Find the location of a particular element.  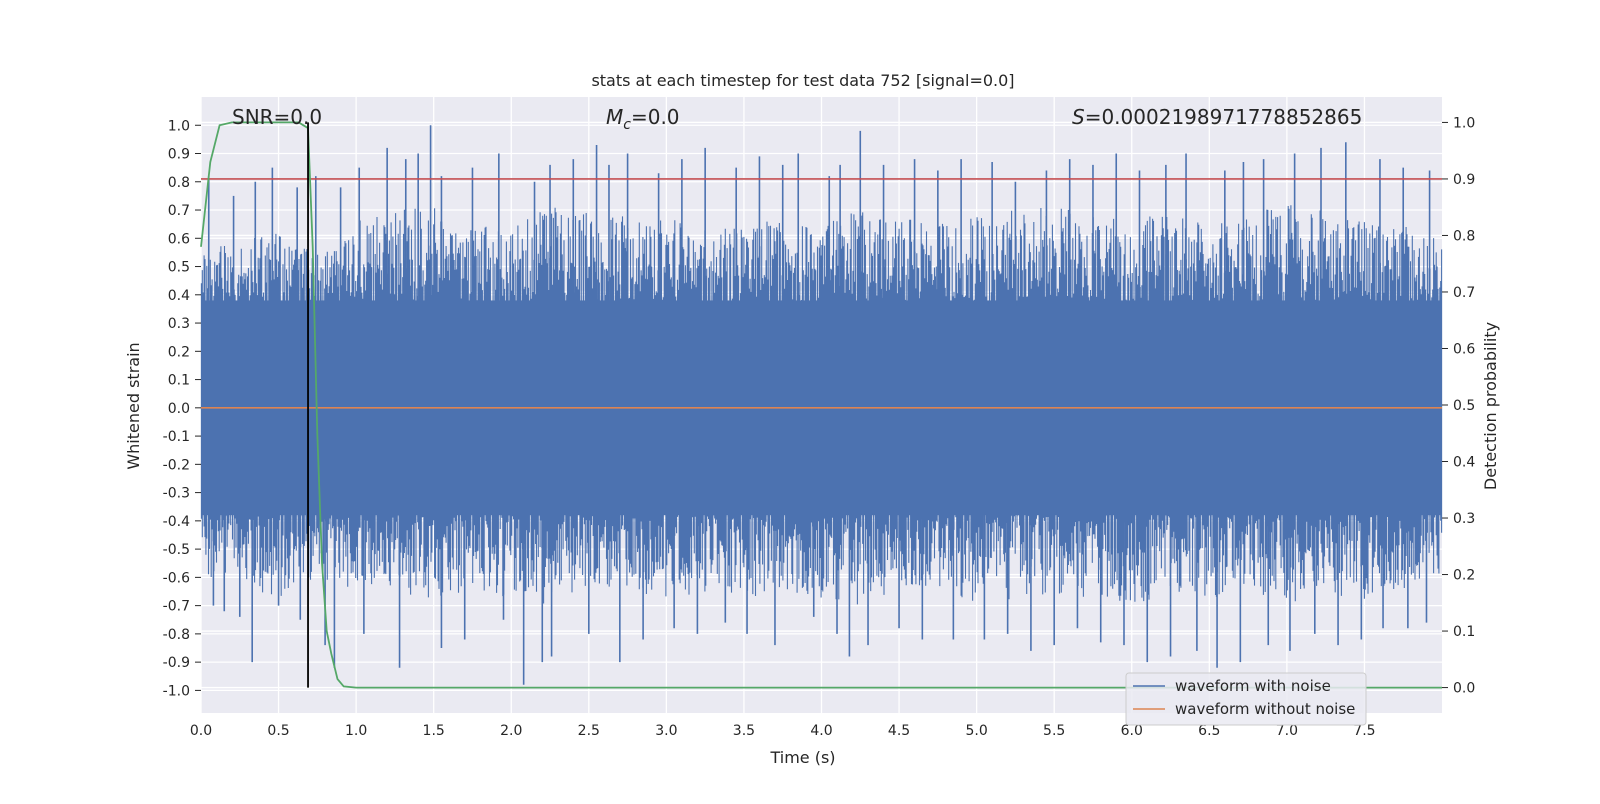

y-right-tick-label: 1.0 is located at coordinates (1464, 123).